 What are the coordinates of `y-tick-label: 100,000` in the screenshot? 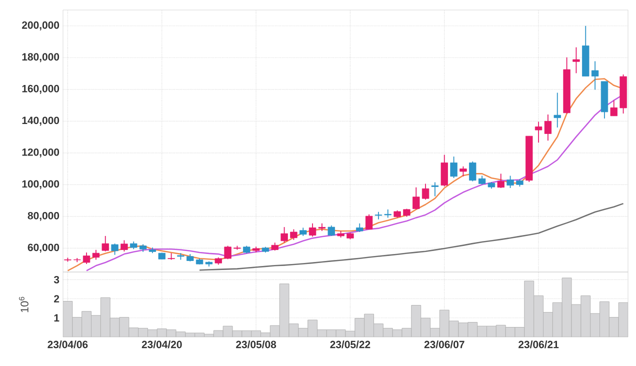 It's located at (41, 185).